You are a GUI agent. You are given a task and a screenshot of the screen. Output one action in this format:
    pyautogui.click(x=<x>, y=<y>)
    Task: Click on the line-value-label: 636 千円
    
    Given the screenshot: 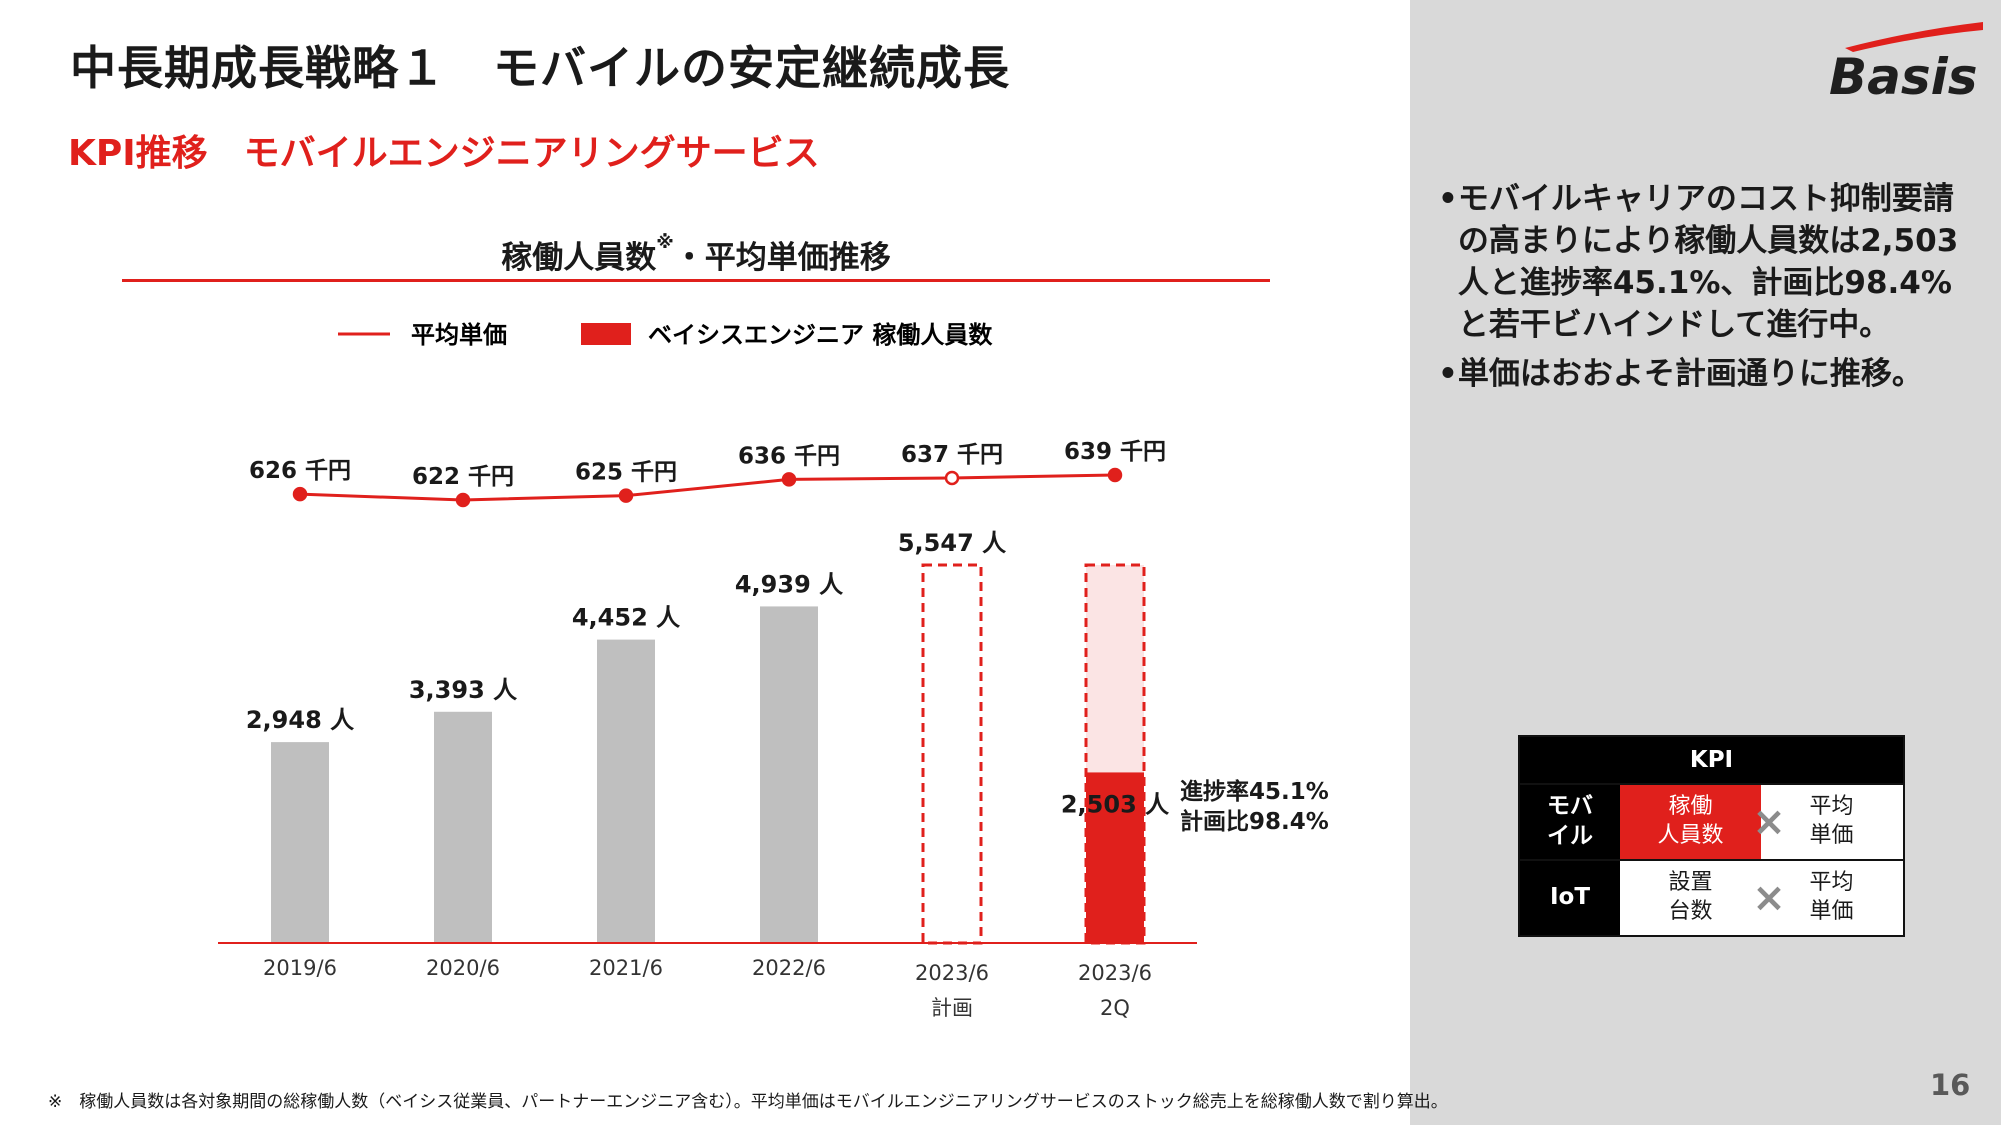 What is the action you would take?
    pyautogui.click(x=789, y=456)
    